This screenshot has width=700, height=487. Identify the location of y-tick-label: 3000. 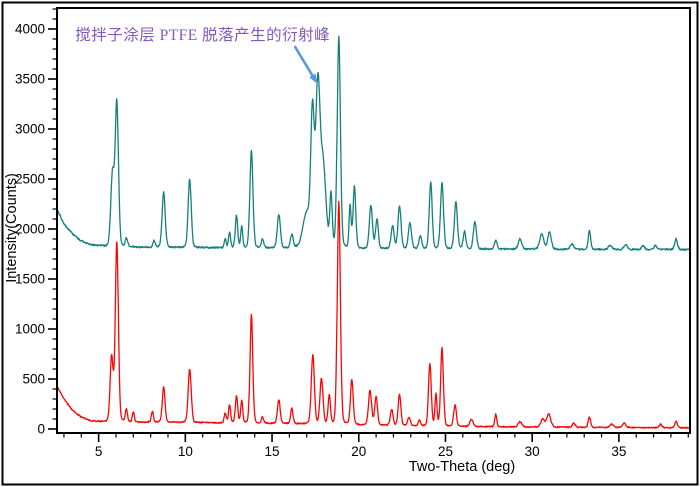
(30, 129).